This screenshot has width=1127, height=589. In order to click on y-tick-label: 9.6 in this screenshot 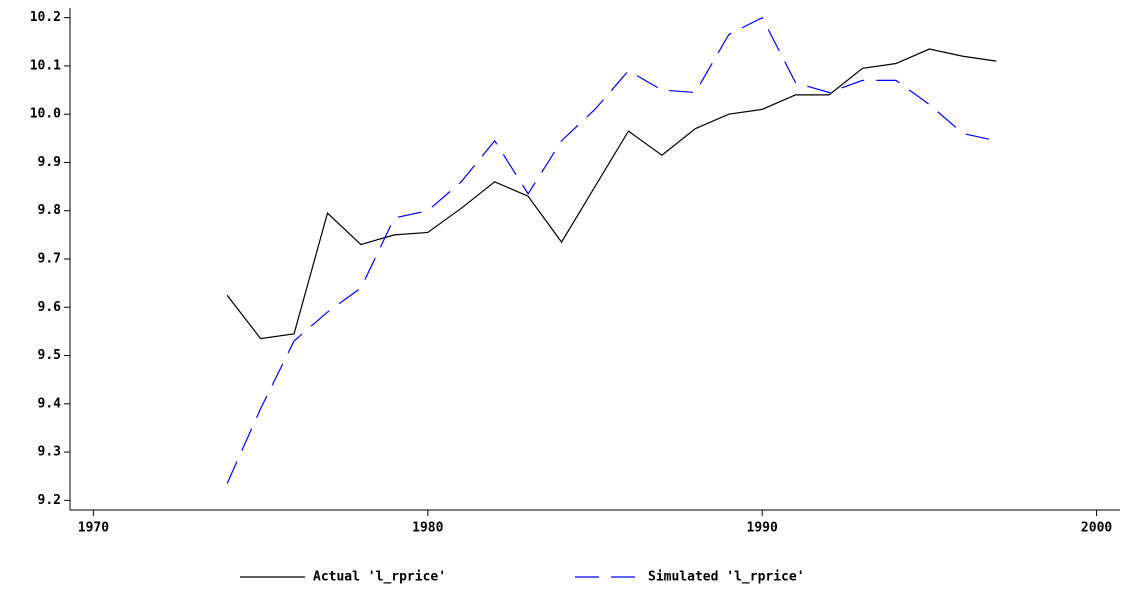, I will do `click(50, 307)`.